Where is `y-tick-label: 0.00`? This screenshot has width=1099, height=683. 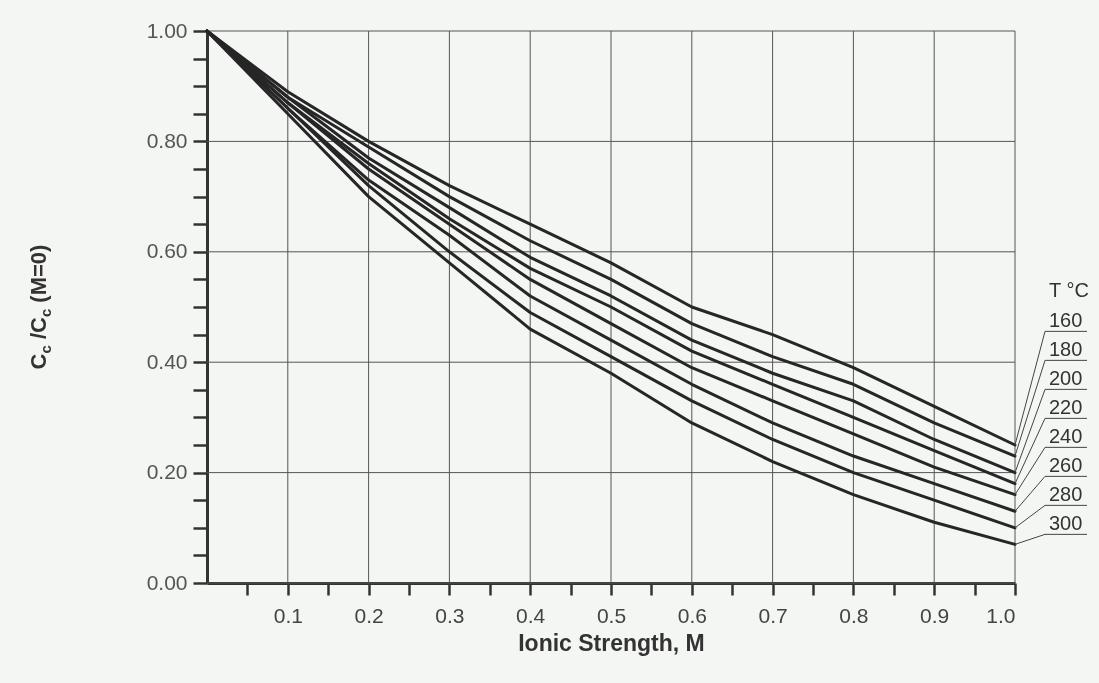 y-tick-label: 0.00 is located at coordinates (167, 582).